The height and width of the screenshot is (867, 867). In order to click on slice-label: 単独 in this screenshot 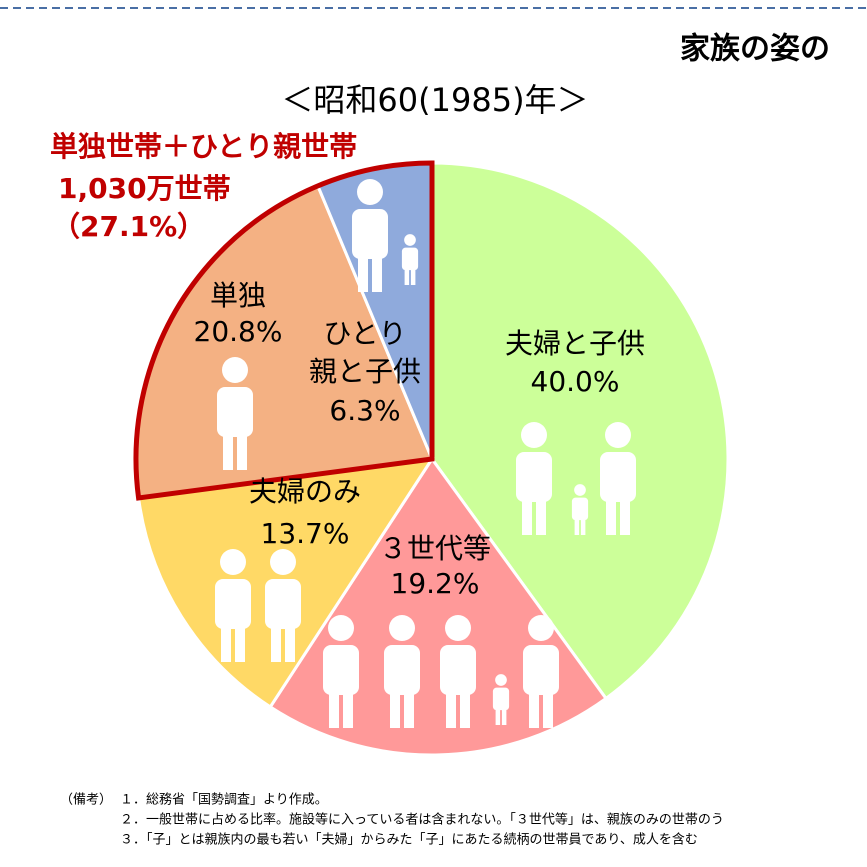, I will do `click(238, 295)`.